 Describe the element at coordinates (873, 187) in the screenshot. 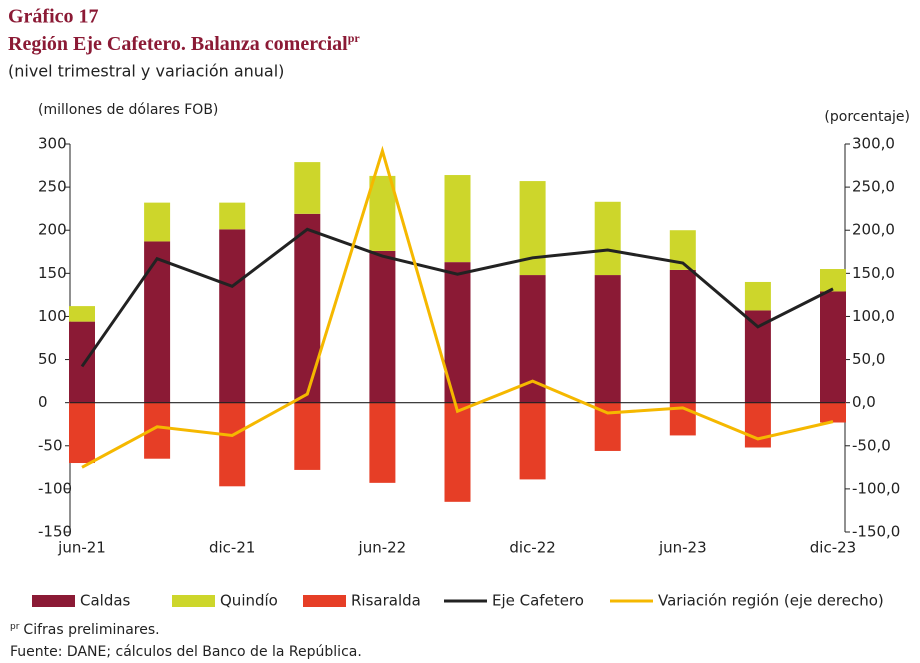

I see `y2-tick-label: 250,0` at that location.